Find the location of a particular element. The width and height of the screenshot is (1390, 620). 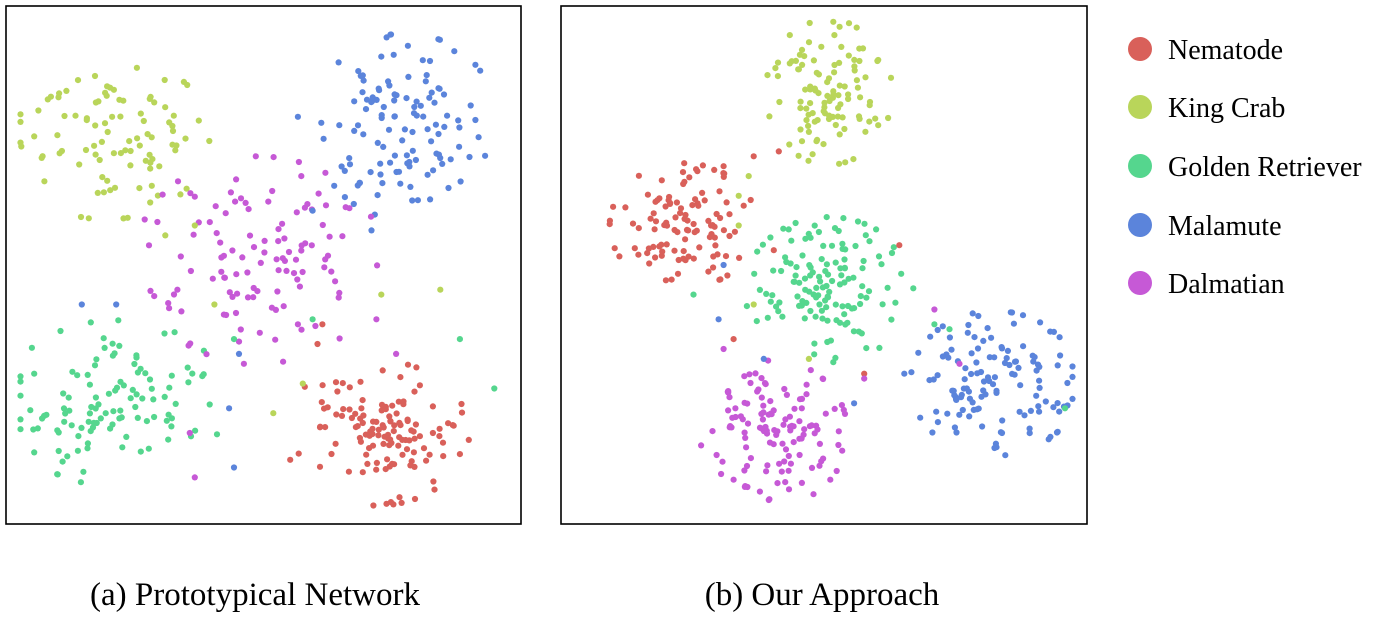

legend-label-king-crab: King Crab is located at coordinates (1226, 108).